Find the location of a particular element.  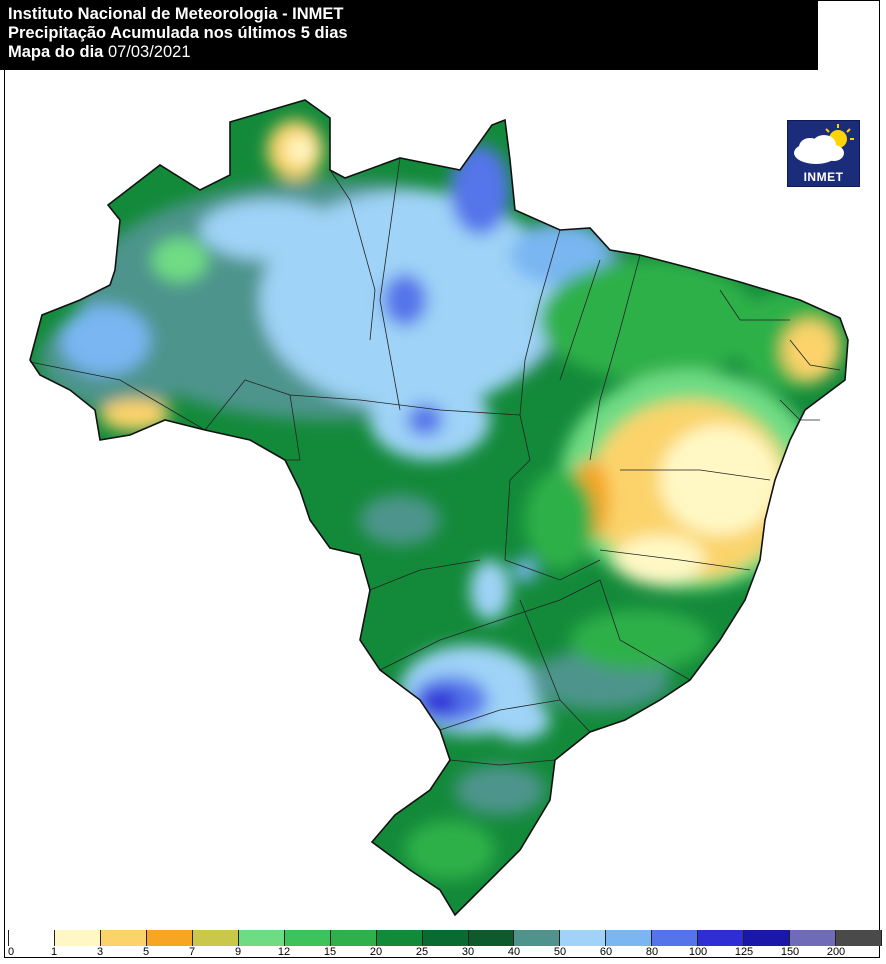

legend-tick-label: 125 is located at coordinates (744, 952).